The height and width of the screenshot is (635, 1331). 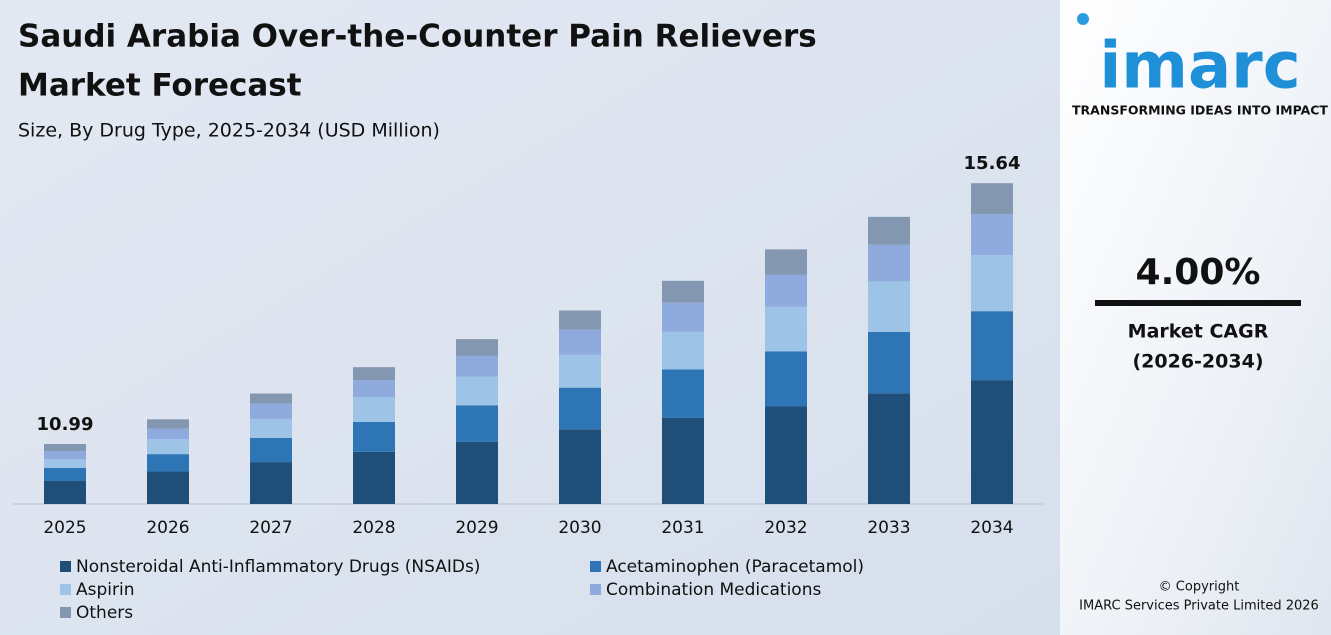 What do you see at coordinates (1197, 362) in the screenshot?
I see `cagr-label: (2026-2034)` at bounding box center [1197, 362].